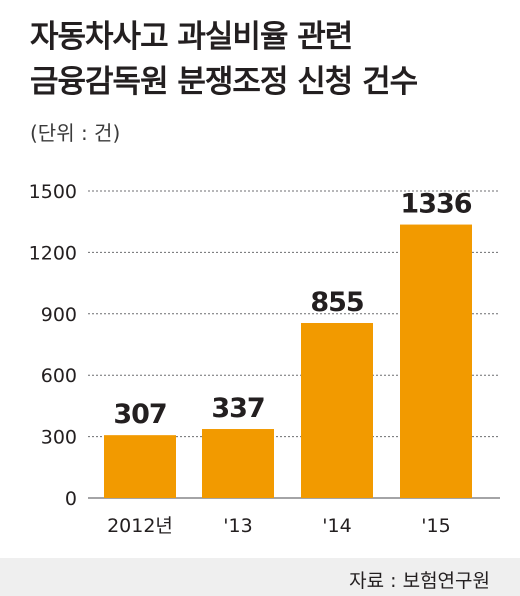 The width and height of the screenshot is (520, 596). What do you see at coordinates (336, 302) in the screenshot?
I see `data-label-2: 855` at bounding box center [336, 302].